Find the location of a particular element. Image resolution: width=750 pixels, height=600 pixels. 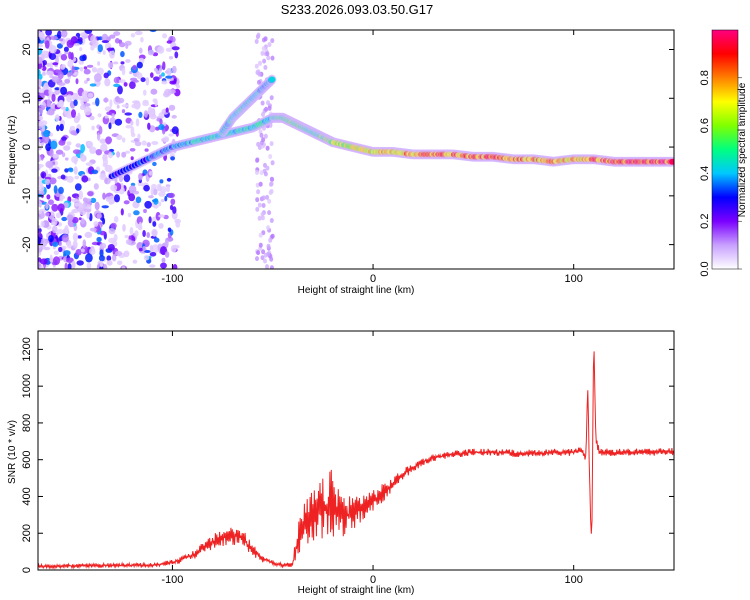

y-tick-label: 0 is located at coordinates (27, 147).